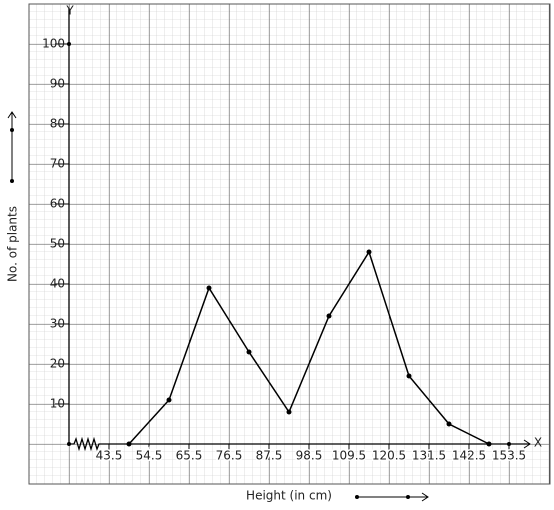 Image resolution: width=554 pixels, height=510 pixels. I want to click on x-tick-label: 131.5, so click(429, 456).